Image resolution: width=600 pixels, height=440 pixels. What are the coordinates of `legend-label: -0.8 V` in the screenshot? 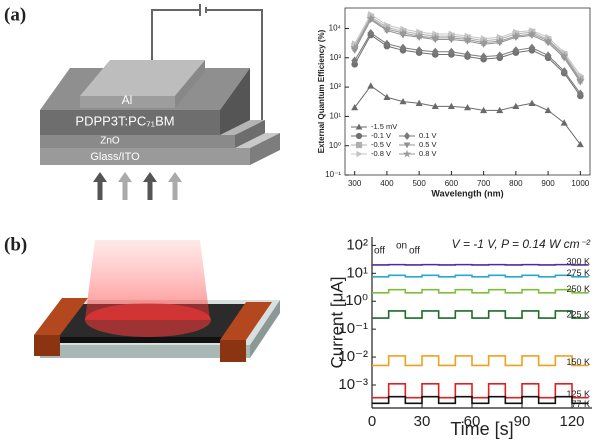 It's located at (381, 153).